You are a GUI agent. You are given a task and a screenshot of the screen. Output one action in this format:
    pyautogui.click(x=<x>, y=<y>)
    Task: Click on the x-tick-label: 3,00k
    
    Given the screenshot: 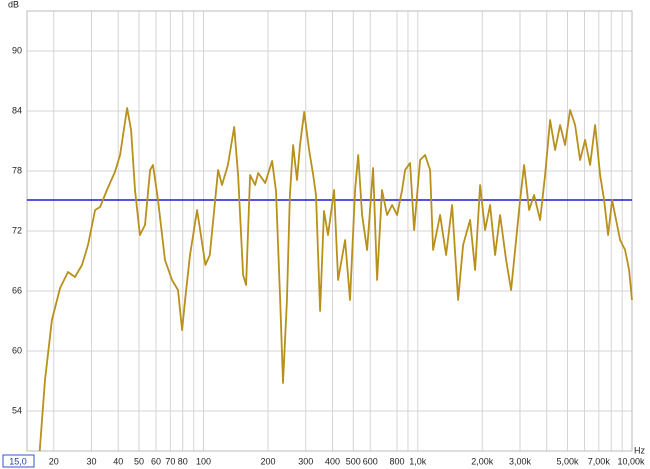 What is the action you would take?
    pyautogui.click(x=520, y=461)
    